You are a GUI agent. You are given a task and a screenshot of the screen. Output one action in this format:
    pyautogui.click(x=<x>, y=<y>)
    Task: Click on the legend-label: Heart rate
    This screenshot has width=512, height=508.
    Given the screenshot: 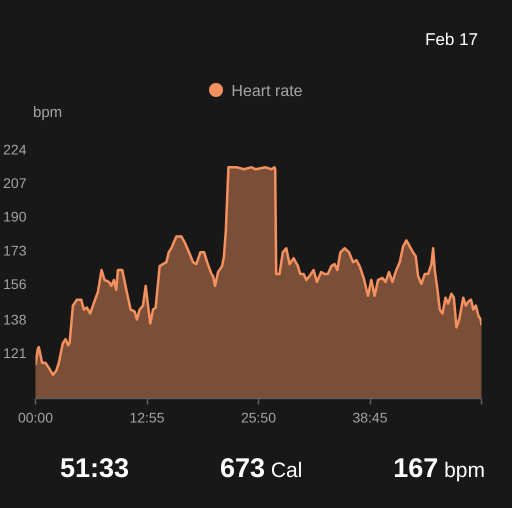 What is the action you would take?
    pyautogui.click(x=266, y=91)
    